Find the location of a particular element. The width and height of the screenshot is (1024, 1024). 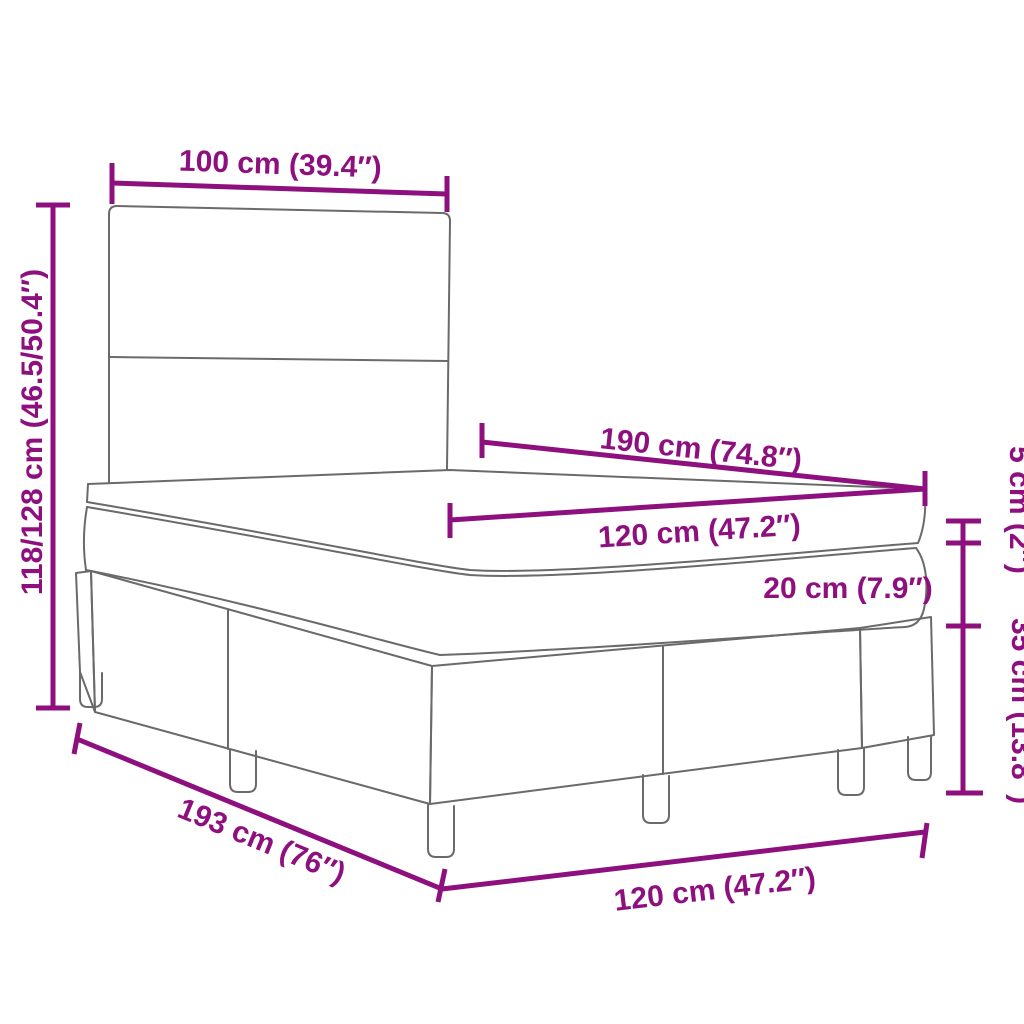

mattress-top-edge is located at coordinates (501, 541).